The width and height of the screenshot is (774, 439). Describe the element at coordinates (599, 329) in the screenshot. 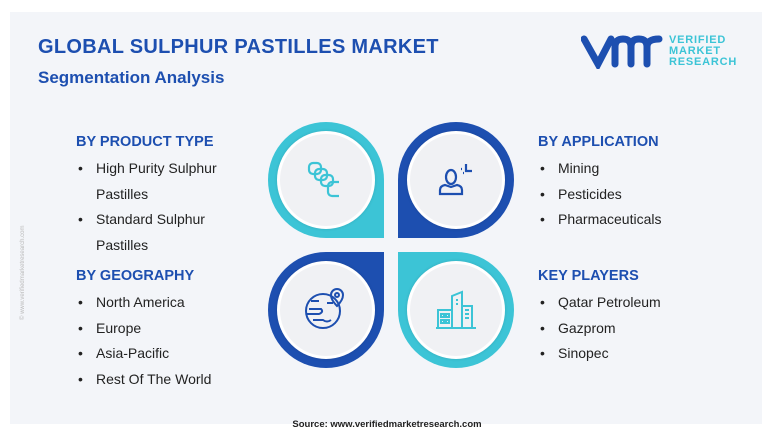

I see `list-item: Gazprom` at that location.